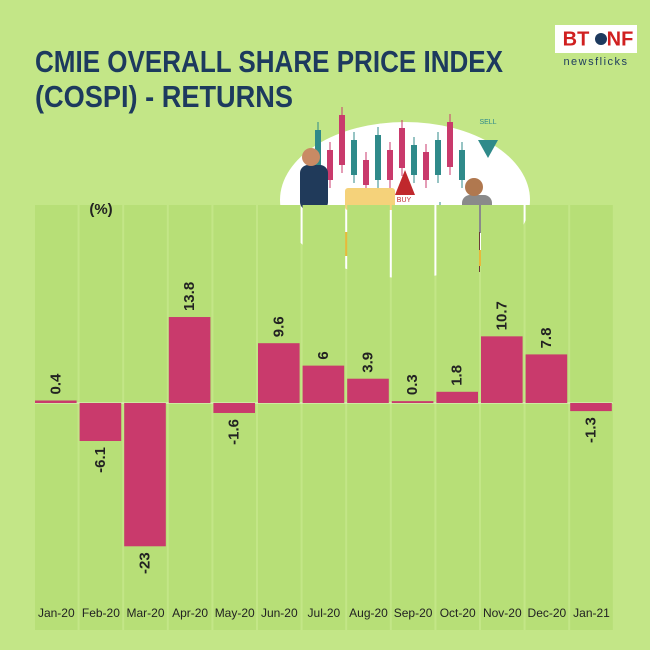  I want to click on x-tick-label: Mar-20, so click(145, 613).